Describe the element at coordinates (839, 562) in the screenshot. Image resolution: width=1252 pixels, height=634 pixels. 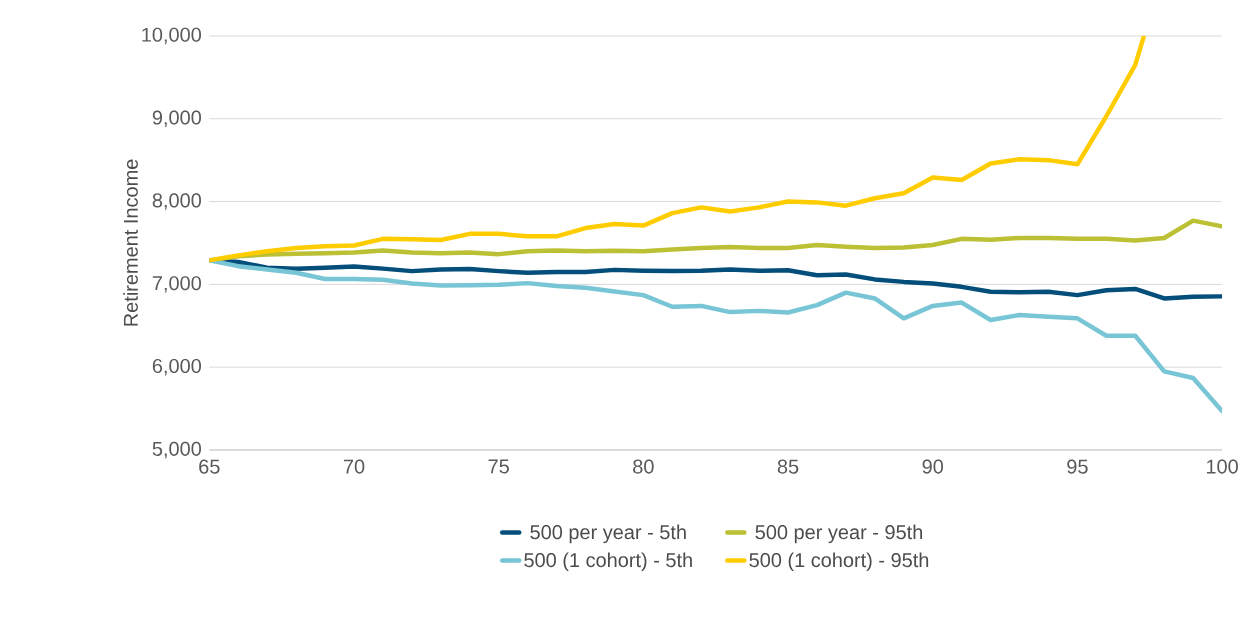
I see `legend-label: 500 (1 cohort) - 95th` at that location.